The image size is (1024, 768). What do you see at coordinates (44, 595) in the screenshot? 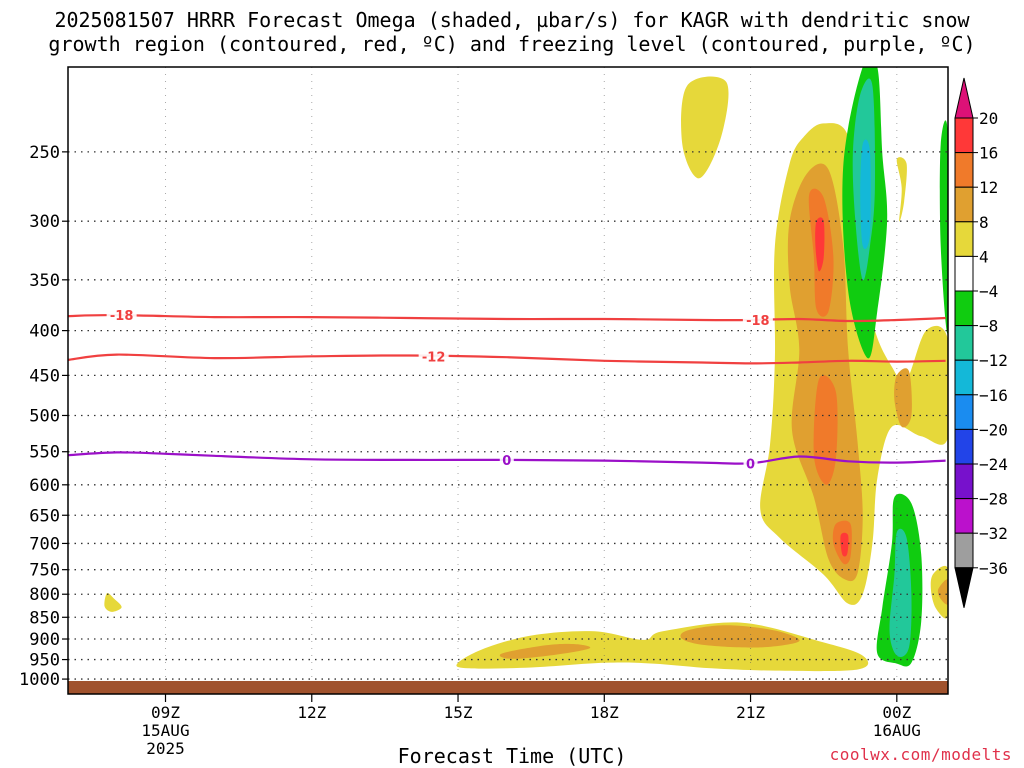
I see `y-tick-label: 800` at bounding box center [44, 595].